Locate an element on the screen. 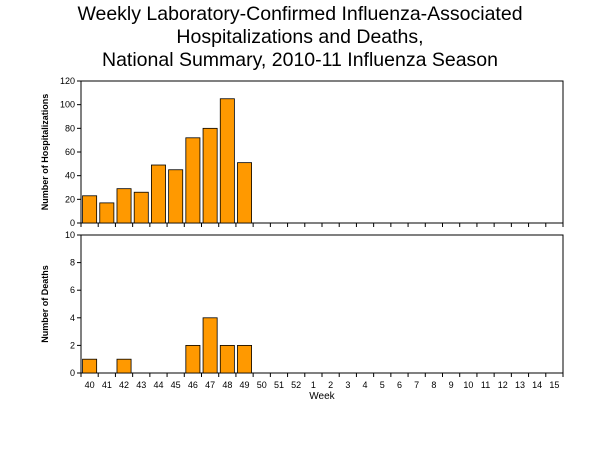 Image resolution: width=600 pixels, height=450 pixels. x-tick-label-14: 14 is located at coordinates (537, 385).